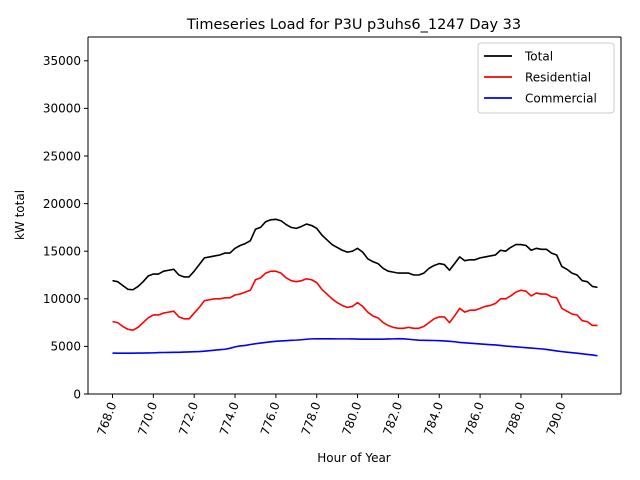 The width and height of the screenshot is (640, 480). I want to click on legend: Total Residential Commercial, so click(546, 78).